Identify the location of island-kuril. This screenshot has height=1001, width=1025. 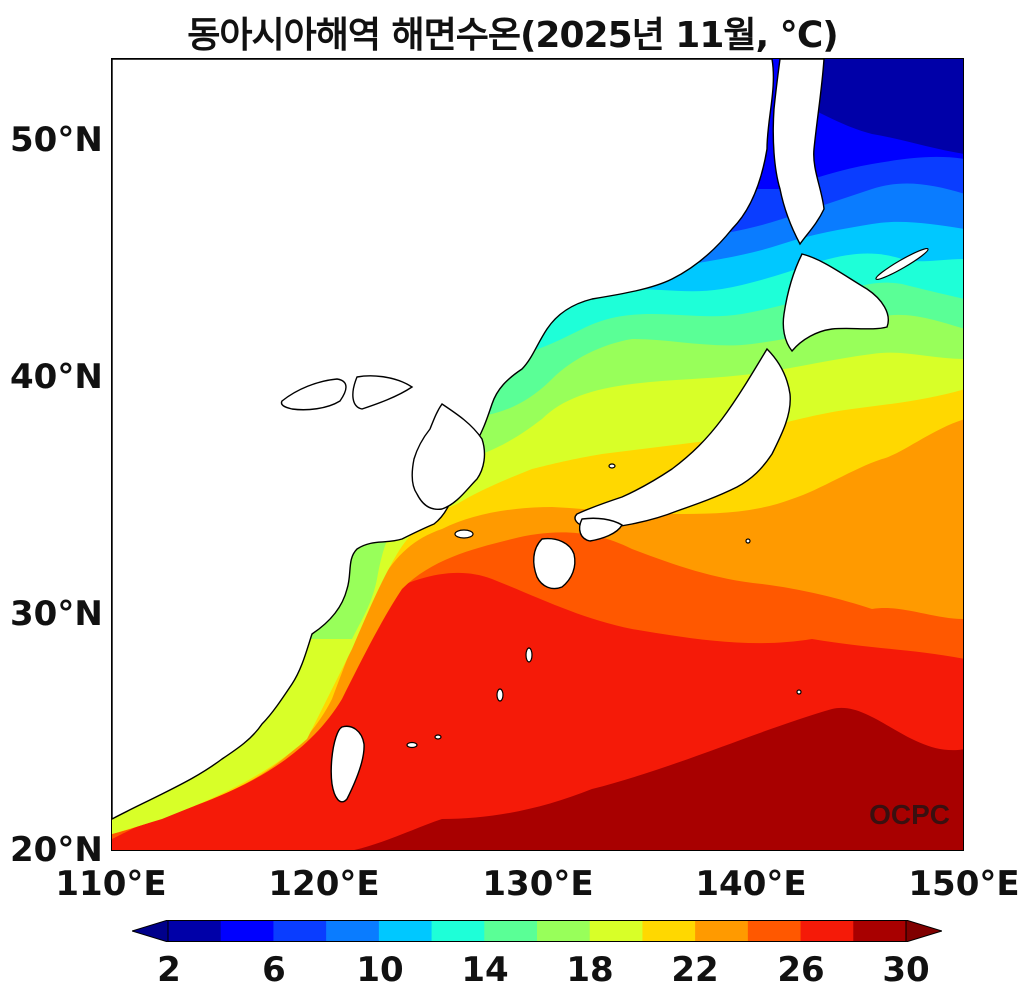
(902, 264).